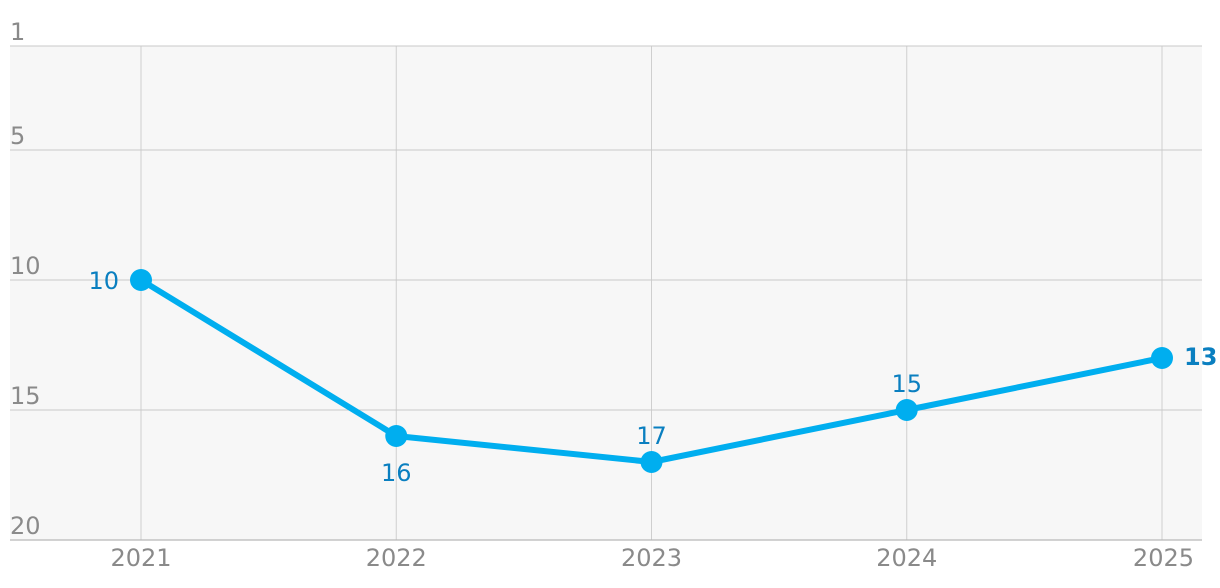 The height and width of the screenshot is (588, 1220). Describe the element at coordinates (906, 384) in the screenshot. I see `data-label-2024: 15` at that location.